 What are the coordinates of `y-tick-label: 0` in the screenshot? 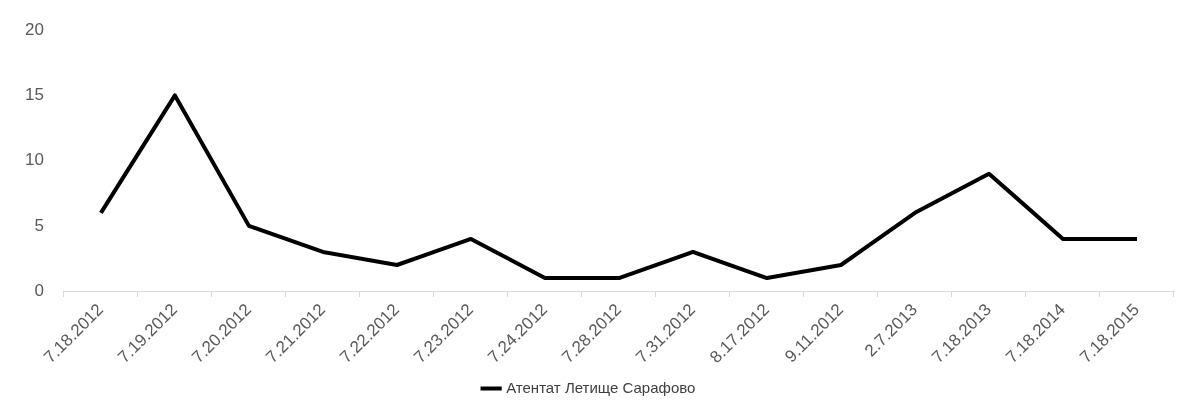 It's located at (39, 290).